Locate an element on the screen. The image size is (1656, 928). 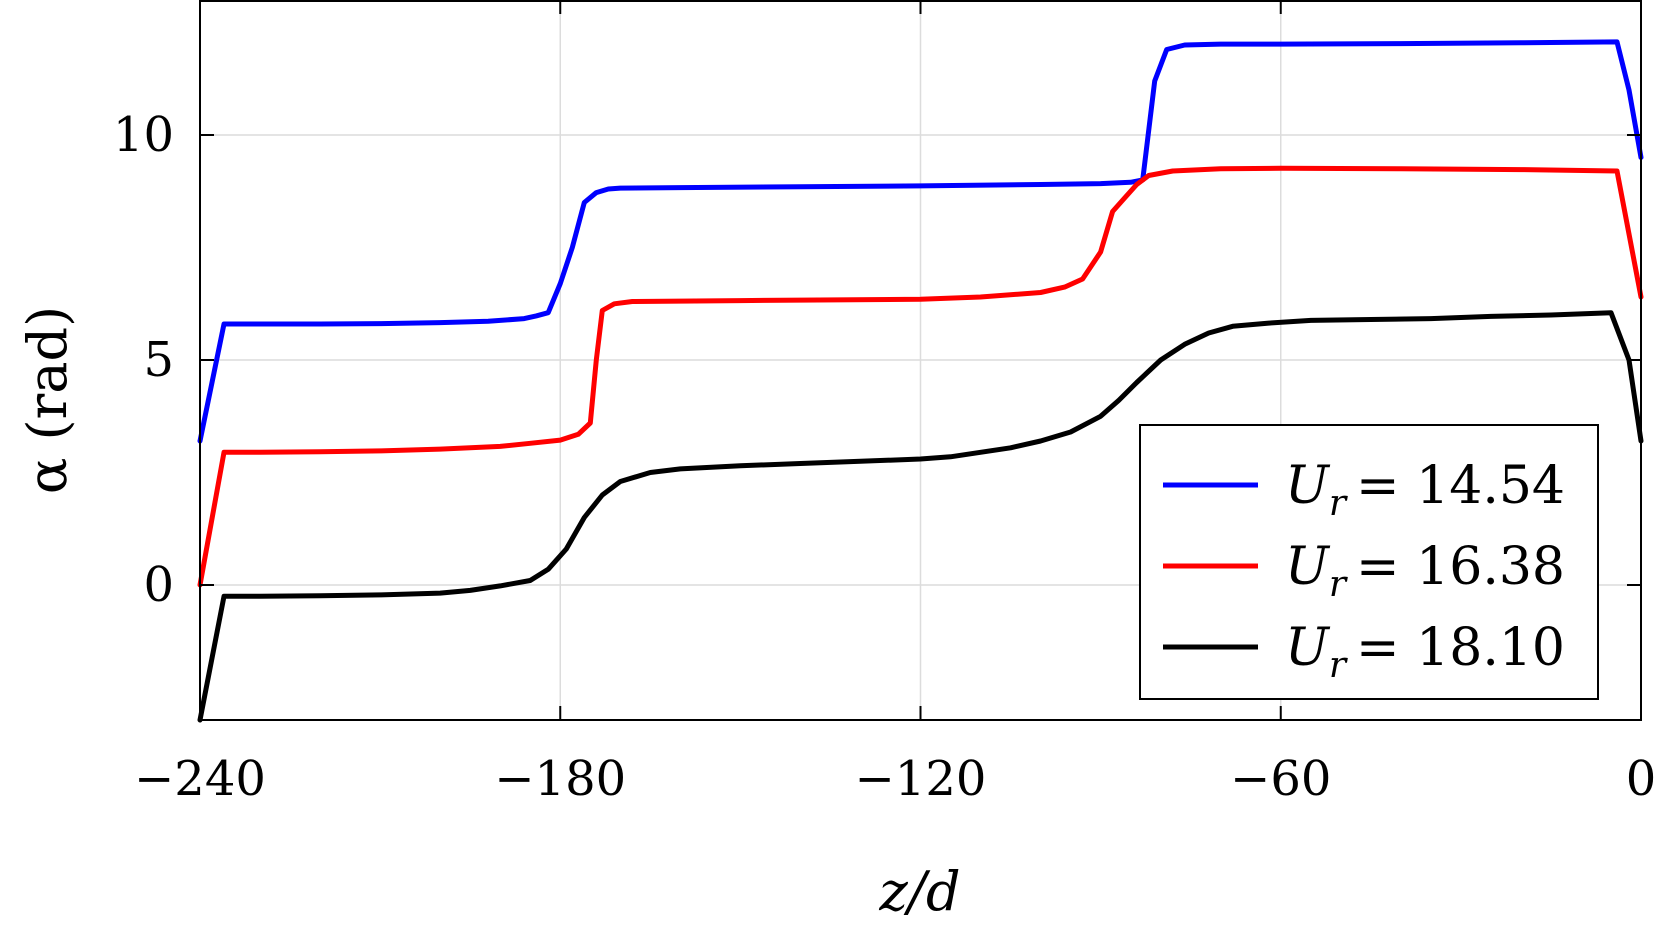
legend-entry: Ur = 18.10 is located at coordinates (1364, 652).